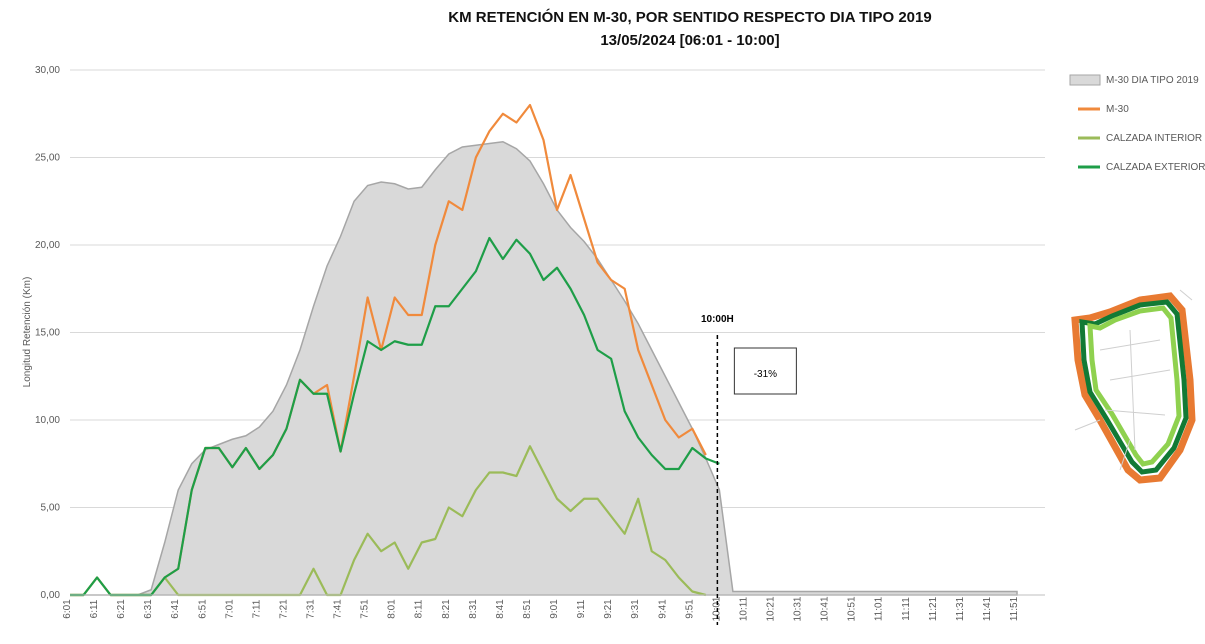 This screenshot has height=644, width=1205. I want to click on x-tick-label: 11:41, so click(987, 608).